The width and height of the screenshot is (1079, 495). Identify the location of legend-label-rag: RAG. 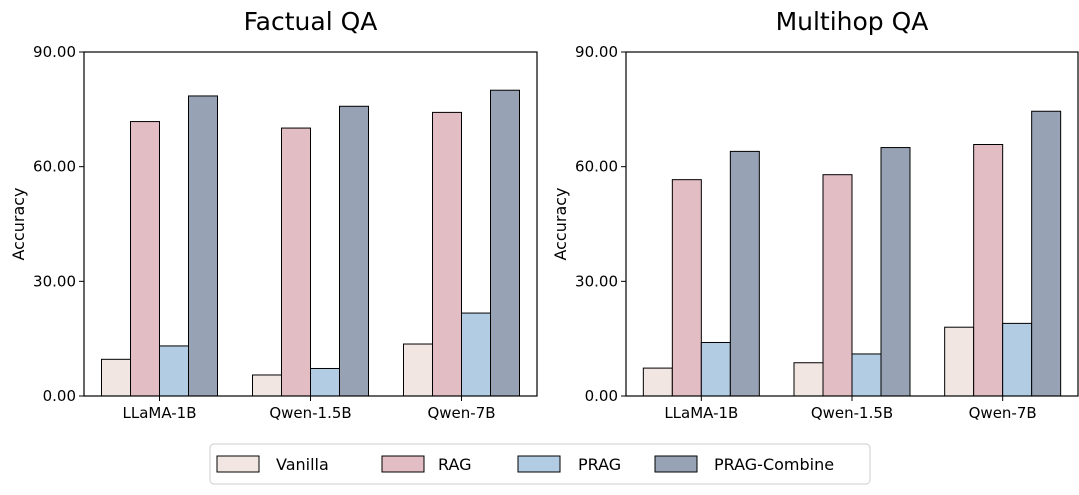
(455, 464).